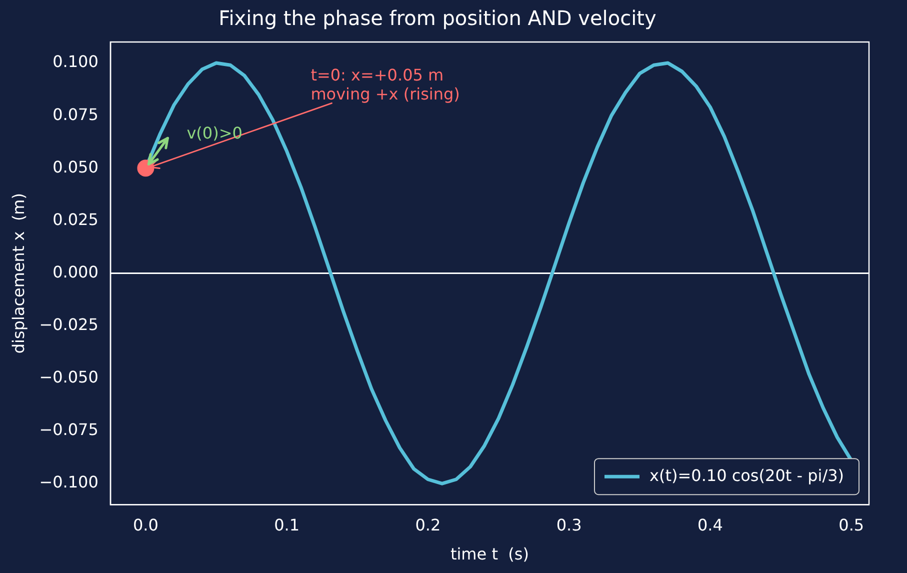 The width and height of the screenshot is (907, 573). What do you see at coordinates (75, 166) in the screenshot?
I see `y-tick-label: 0.050` at bounding box center [75, 166].